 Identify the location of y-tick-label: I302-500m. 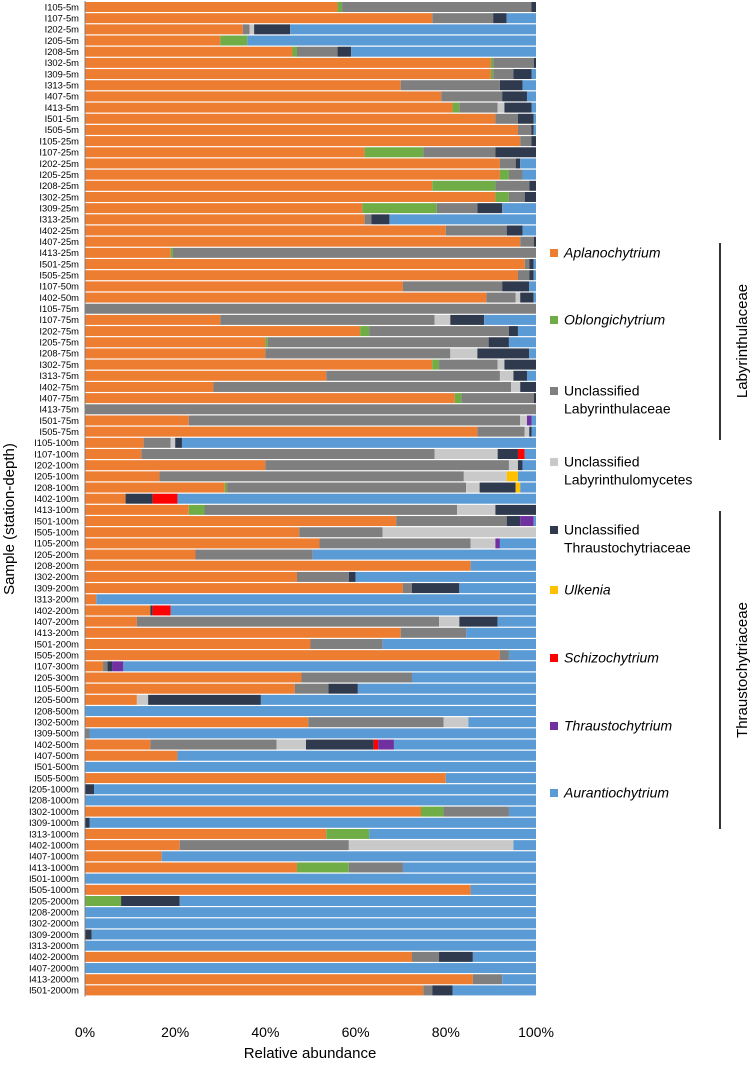
(56, 722).